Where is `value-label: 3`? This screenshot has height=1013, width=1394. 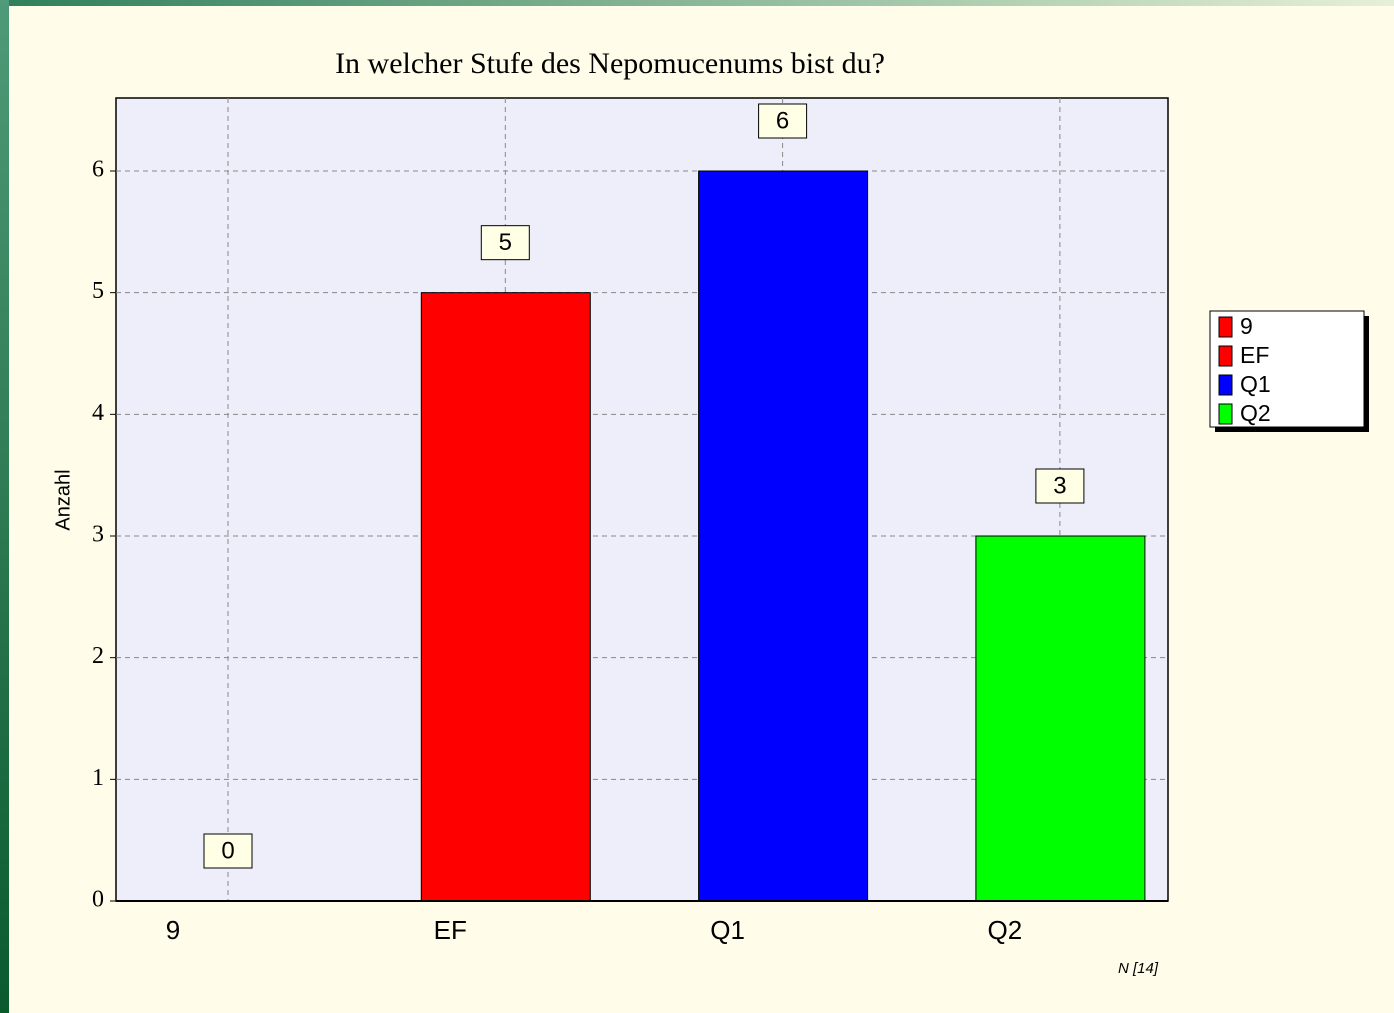
value-label: 3 is located at coordinates (1059, 485).